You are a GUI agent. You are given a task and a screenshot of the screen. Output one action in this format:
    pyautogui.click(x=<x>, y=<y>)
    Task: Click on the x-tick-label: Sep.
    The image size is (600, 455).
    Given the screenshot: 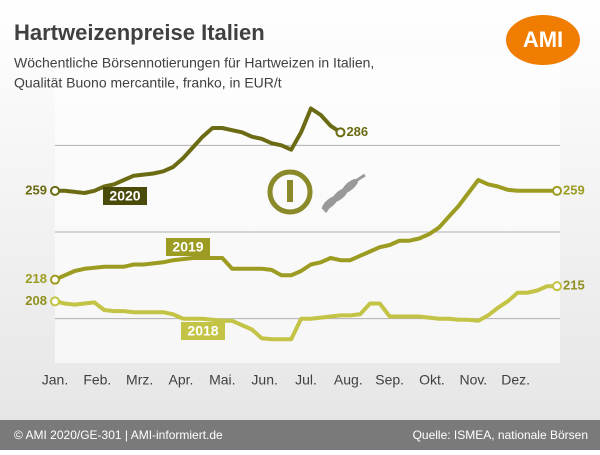 What is the action you would take?
    pyautogui.click(x=389, y=380)
    